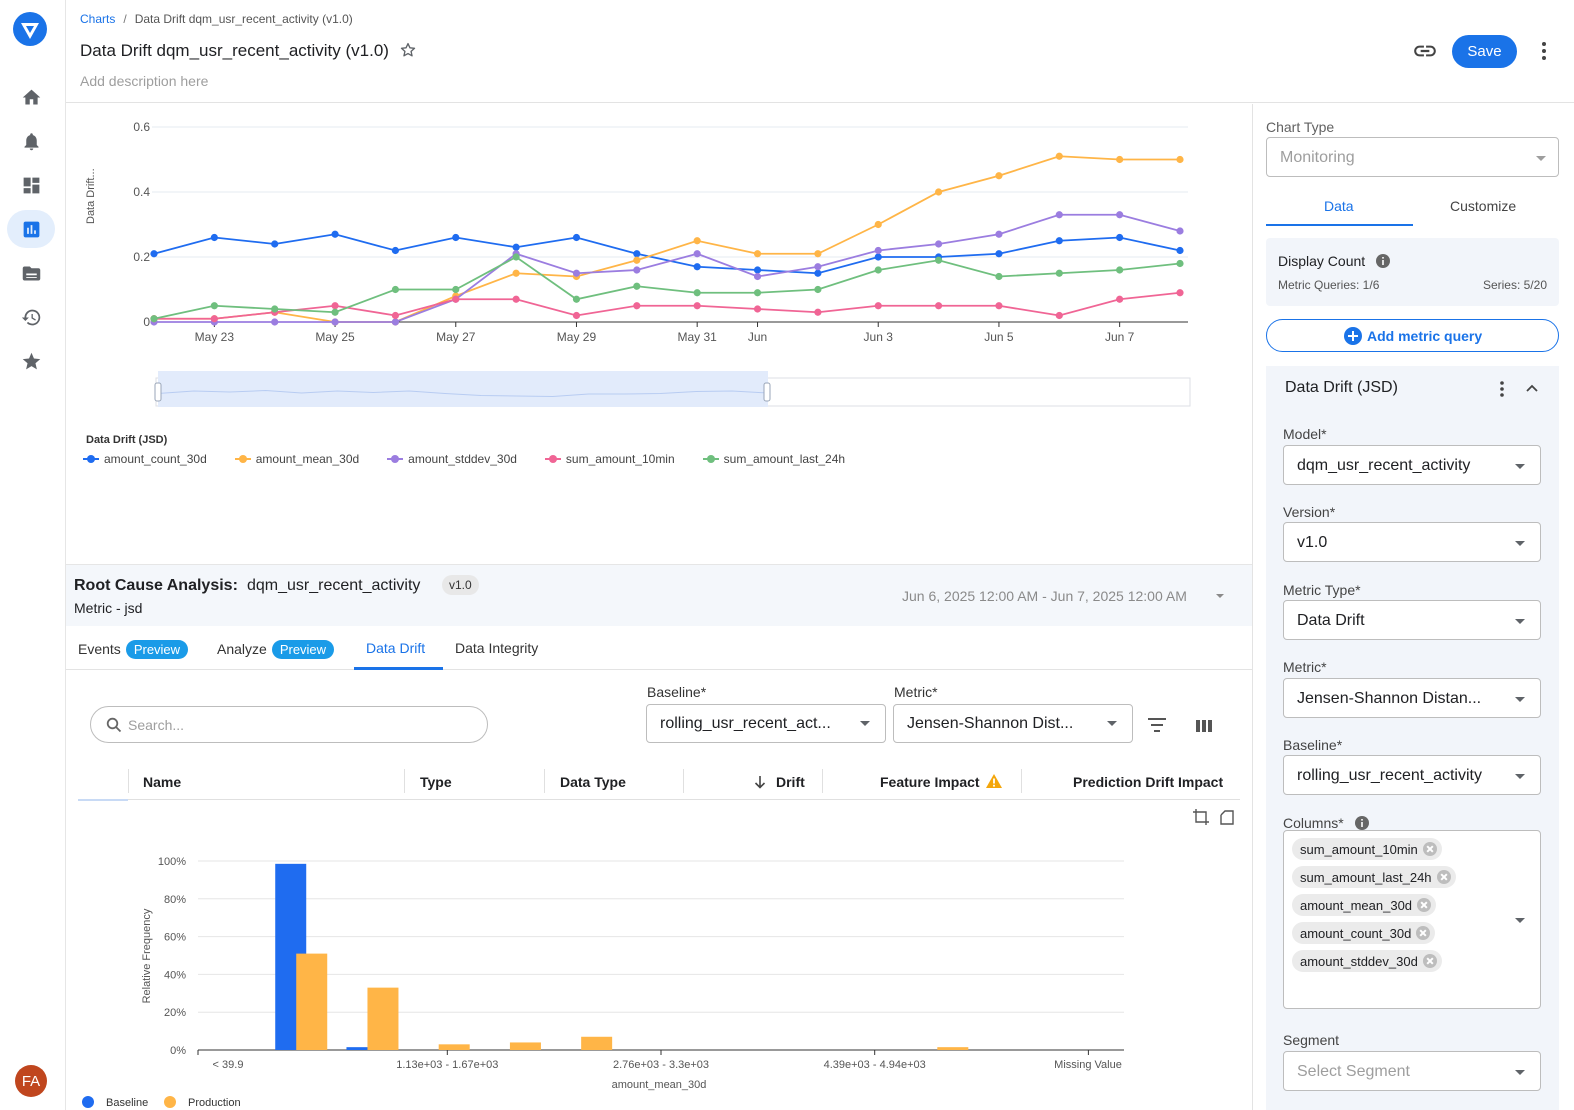 Image resolution: width=1574 pixels, height=1110 pixels. Describe the element at coordinates (1374, 877) in the screenshot. I see `column-chip: sum_amount_last_24h` at that location.